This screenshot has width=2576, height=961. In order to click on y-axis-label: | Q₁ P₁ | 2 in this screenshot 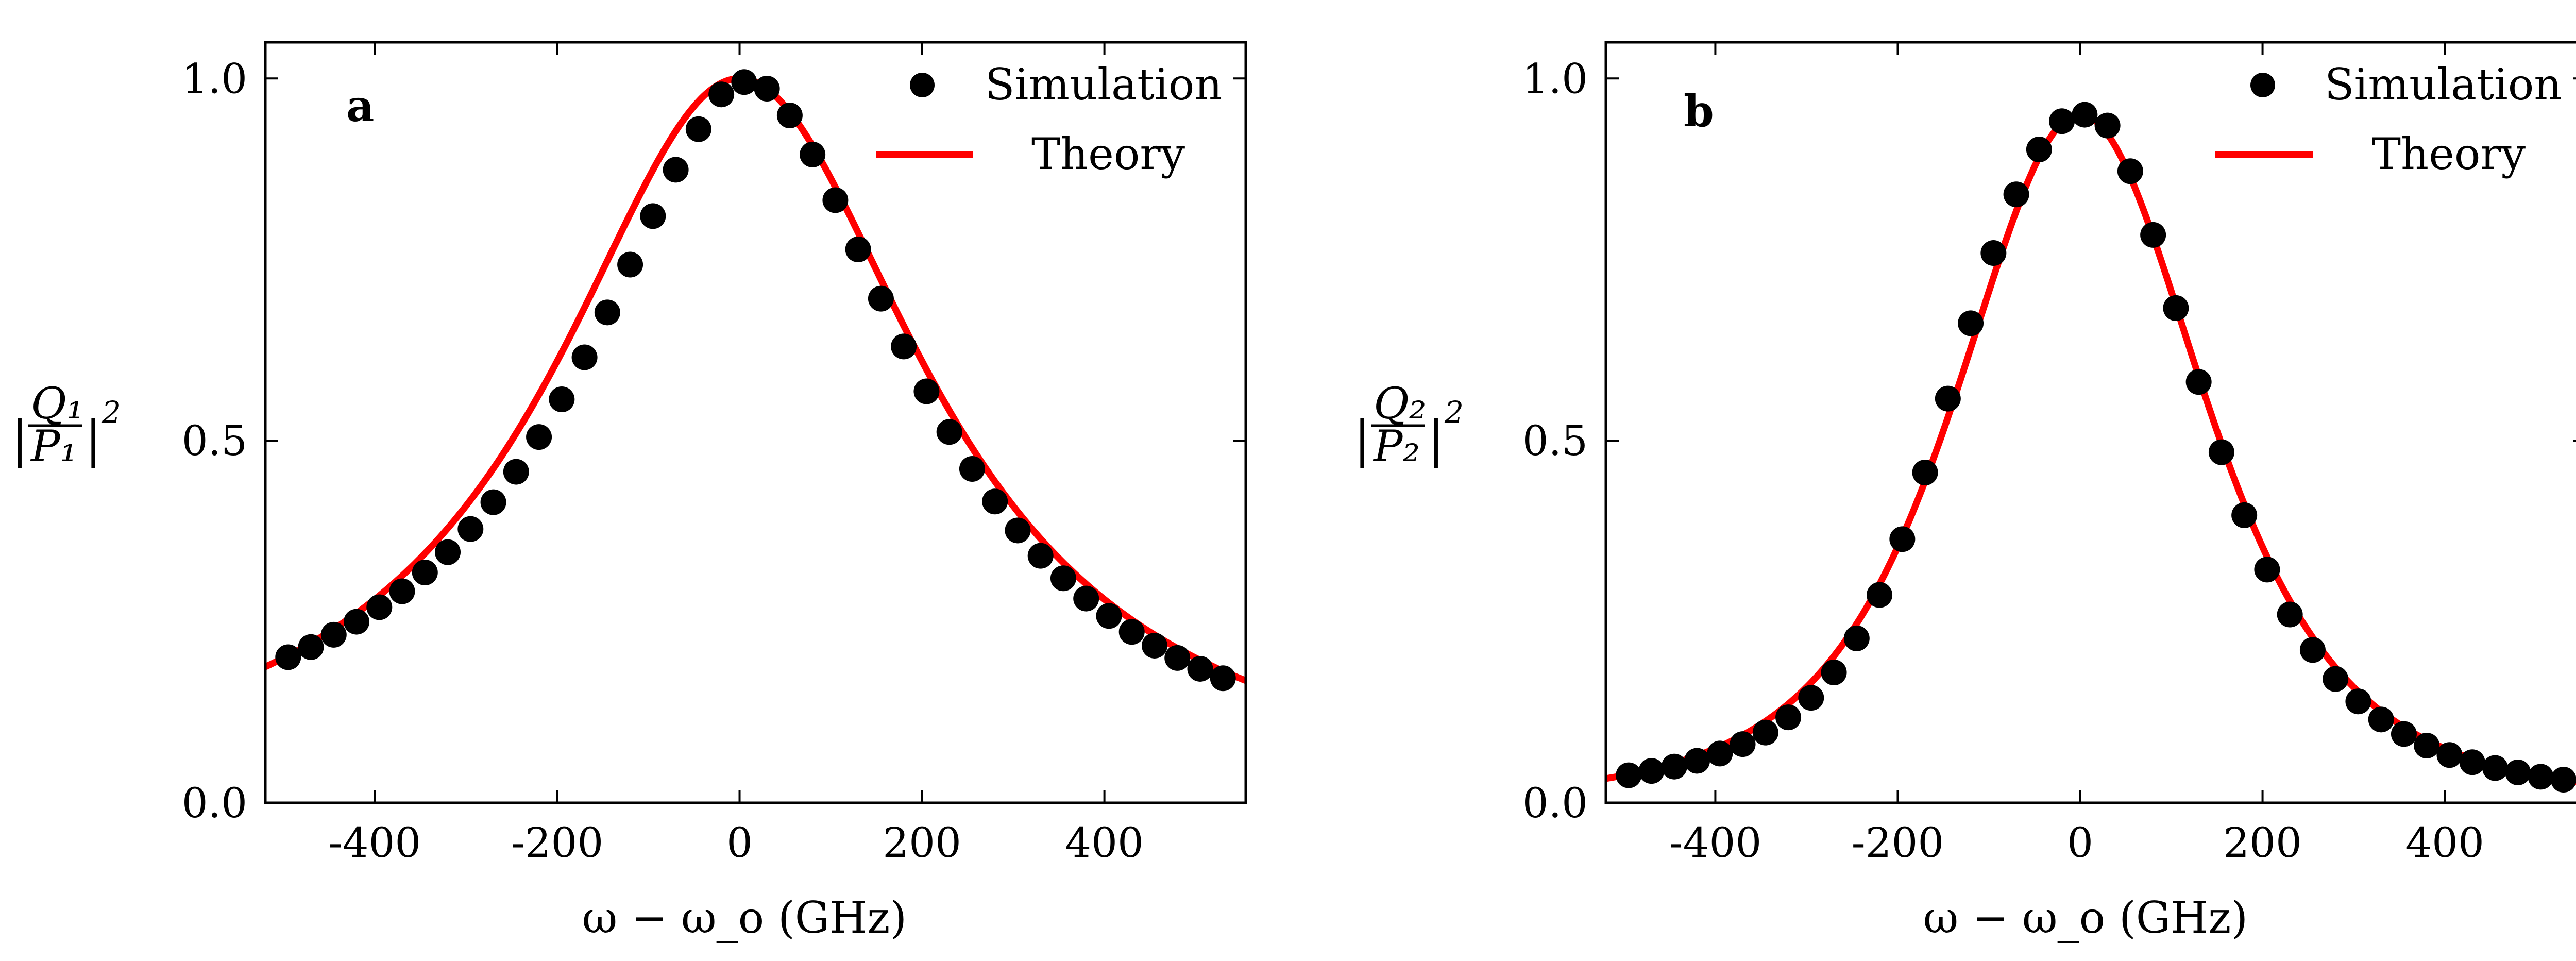, I will do `click(66, 424)`.